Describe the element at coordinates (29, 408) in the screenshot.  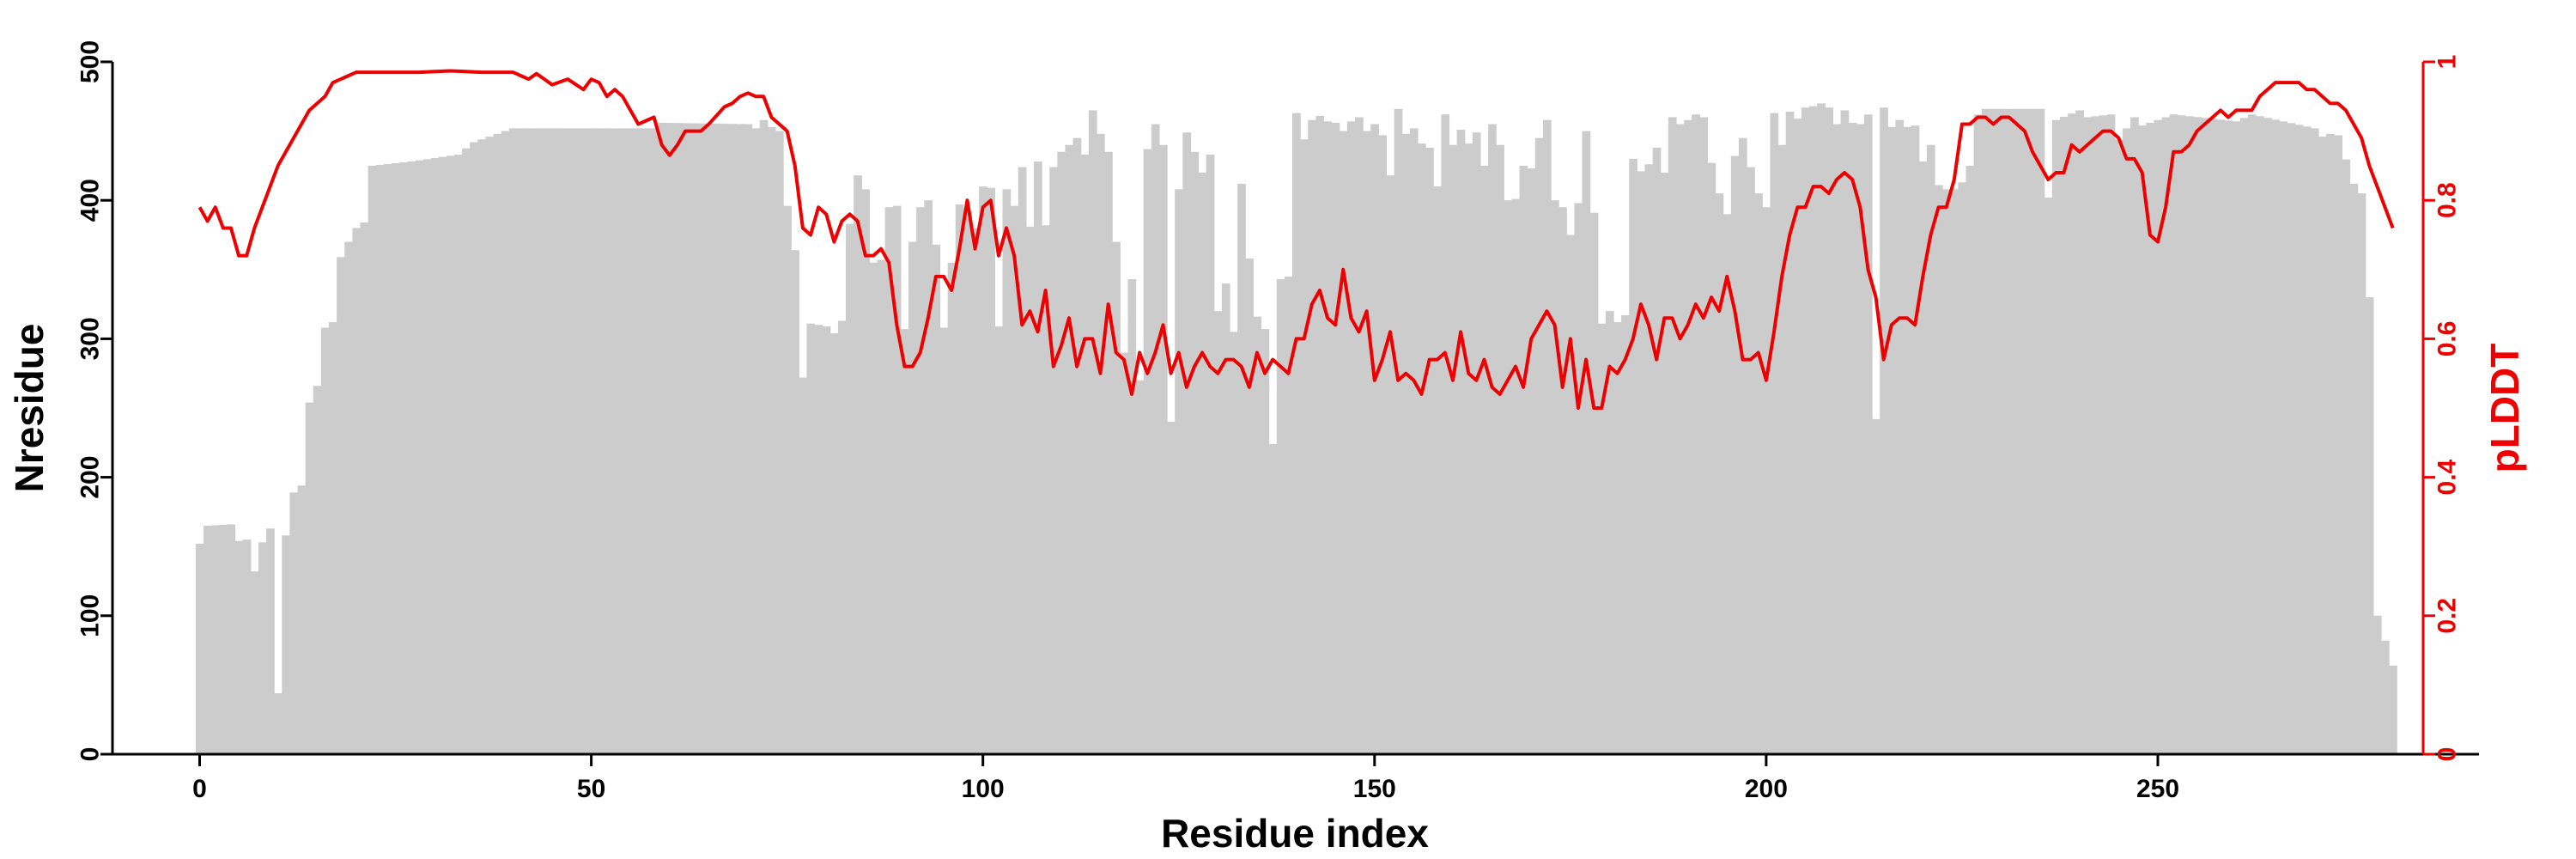
I see `y-axis-left-title: Nresidue` at that location.